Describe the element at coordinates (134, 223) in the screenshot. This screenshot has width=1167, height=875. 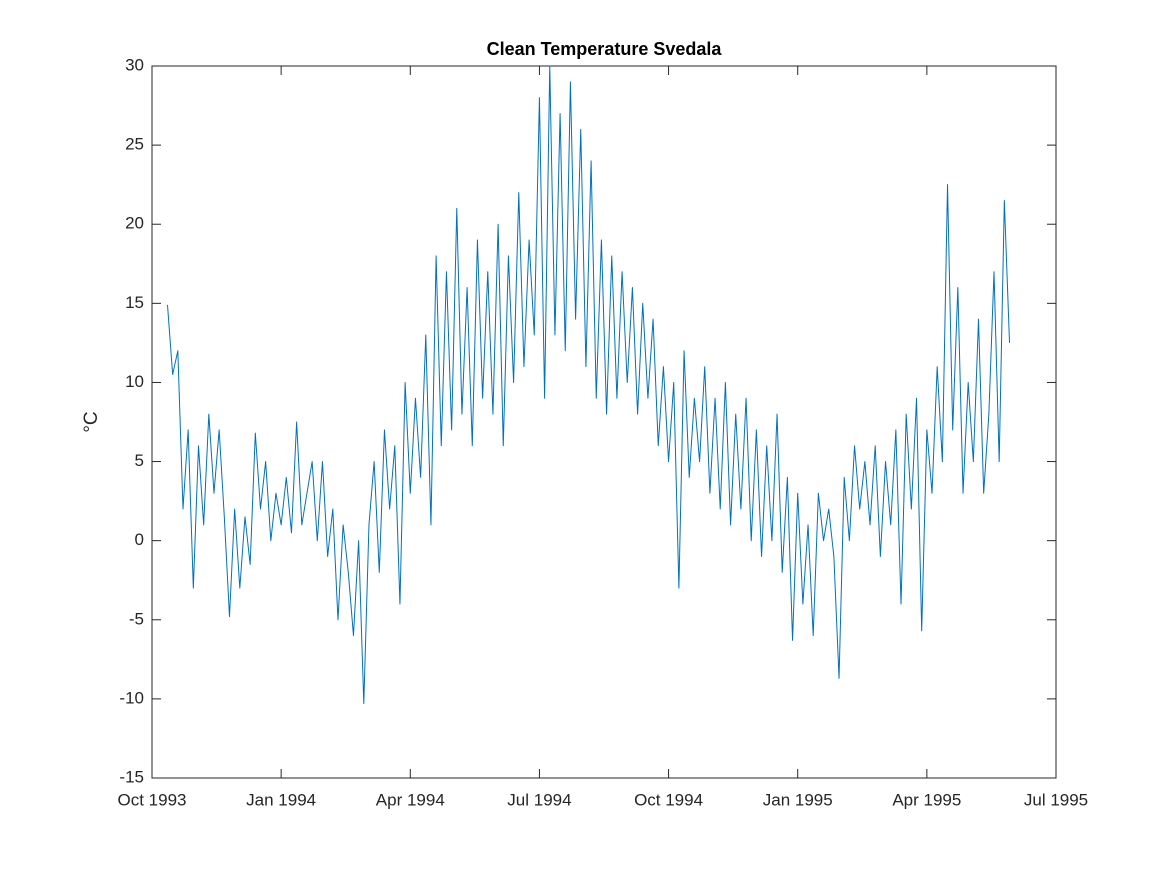
I see `y-tick-label: 20` at that location.